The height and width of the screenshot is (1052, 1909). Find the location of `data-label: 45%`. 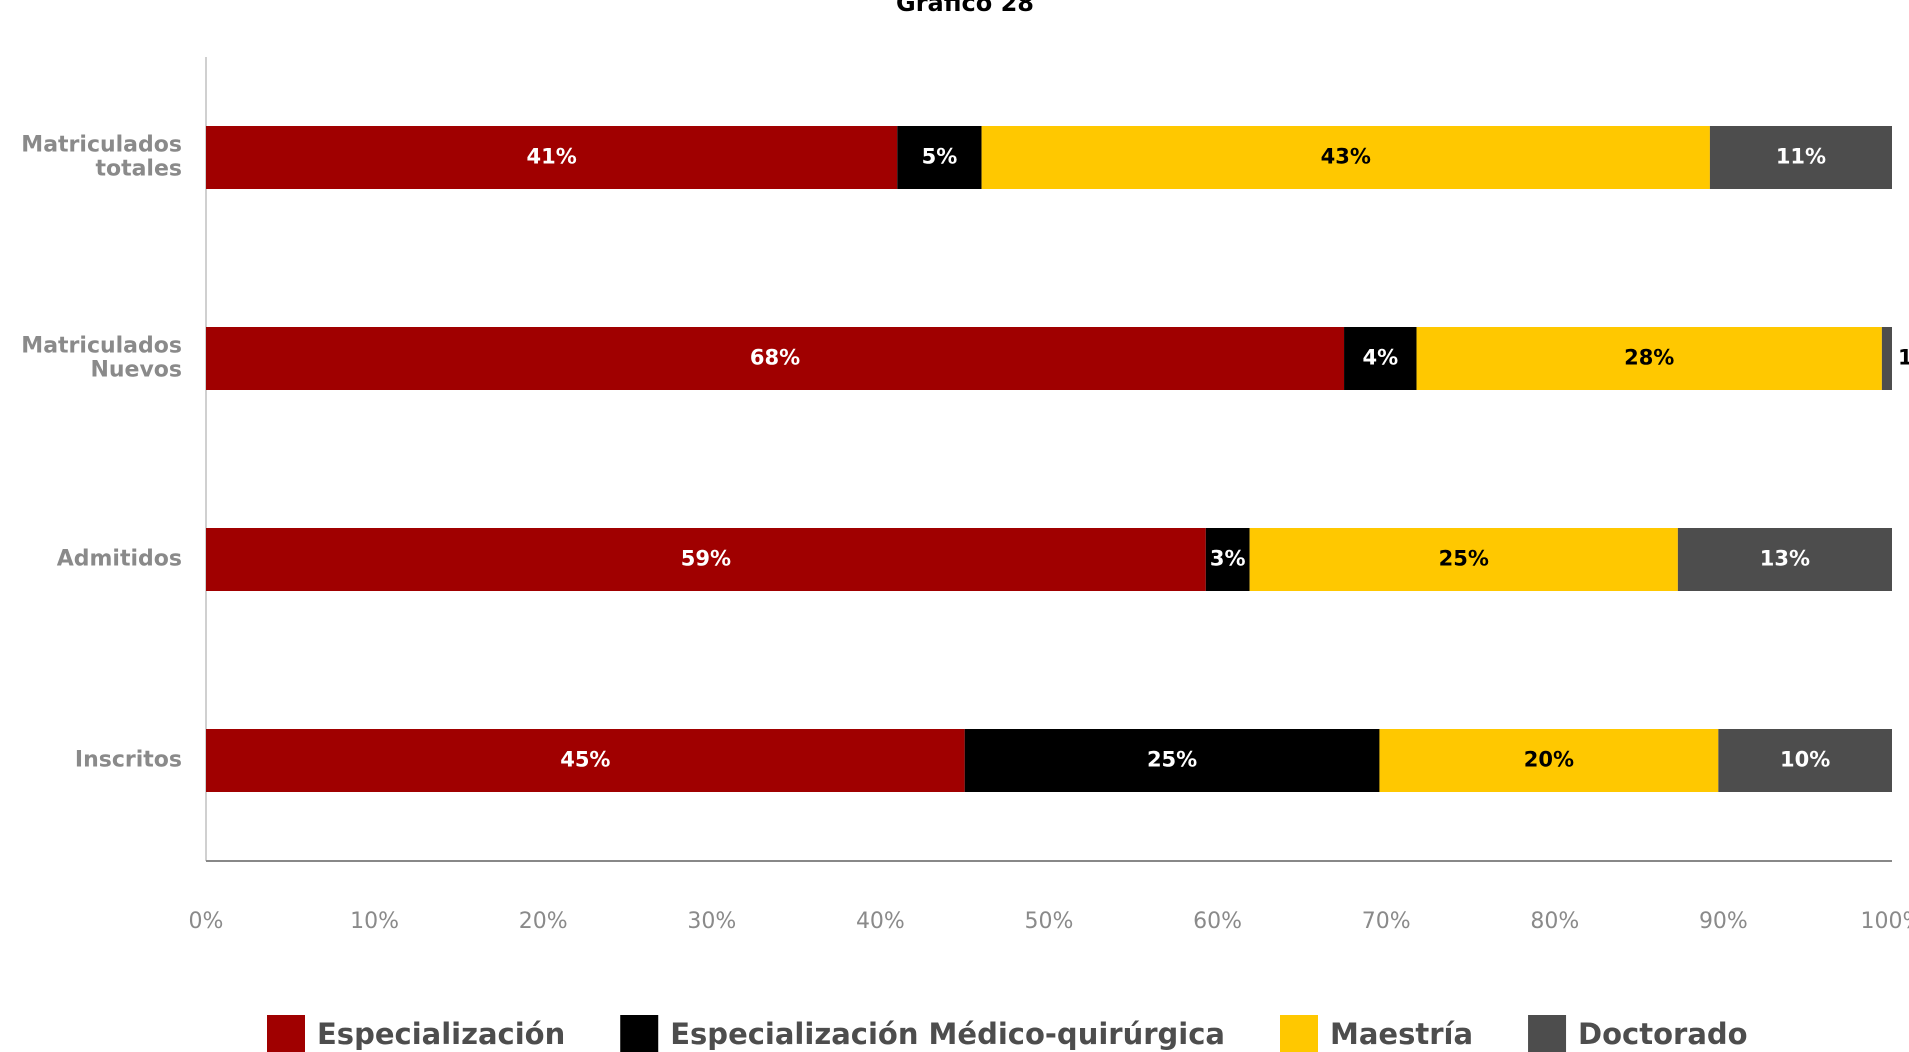

data-label: 45% is located at coordinates (585, 760).